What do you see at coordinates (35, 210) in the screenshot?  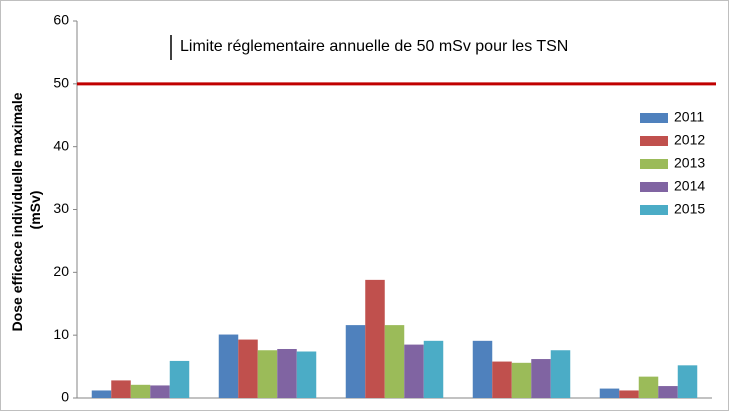 I see `y-axis-label-line: (mSv)` at bounding box center [35, 210].